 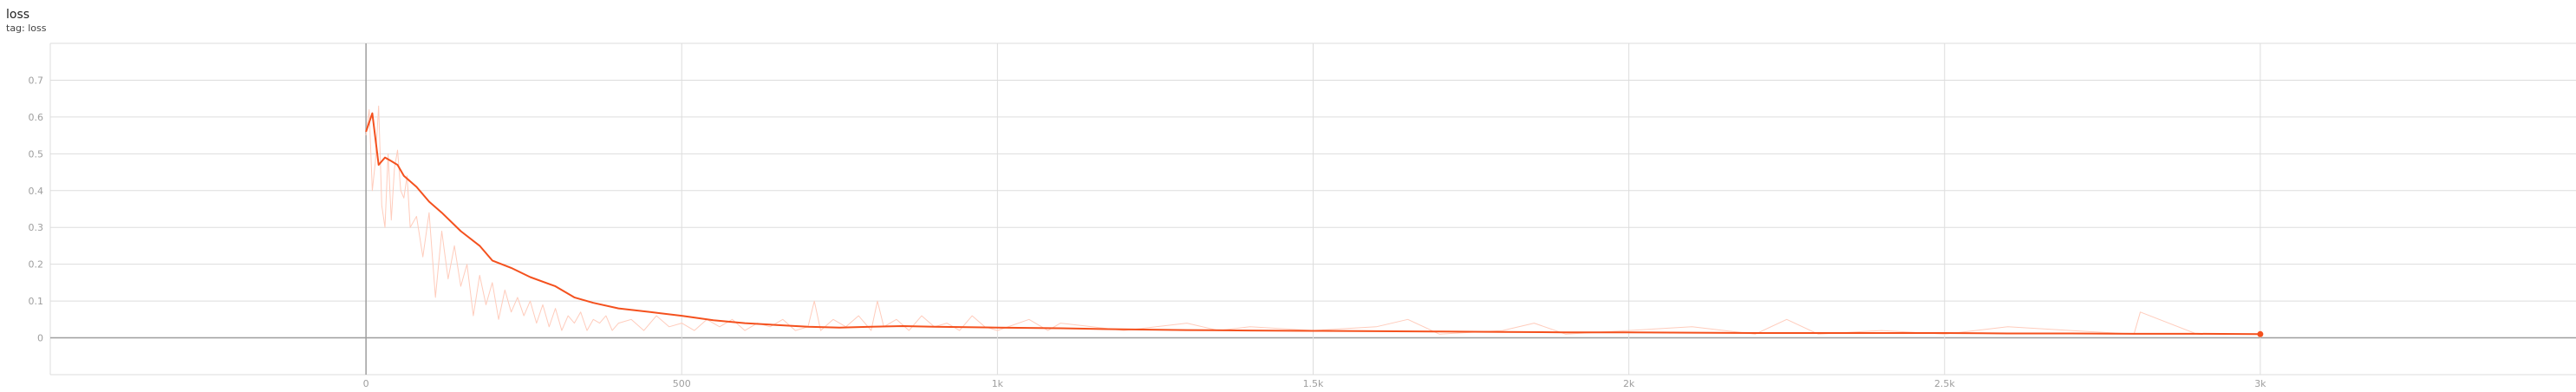 What do you see at coordinates (1945, 383) in the screenshot?
I see `x-tick-label: 2.5k` at bounding box center [1945, 383].